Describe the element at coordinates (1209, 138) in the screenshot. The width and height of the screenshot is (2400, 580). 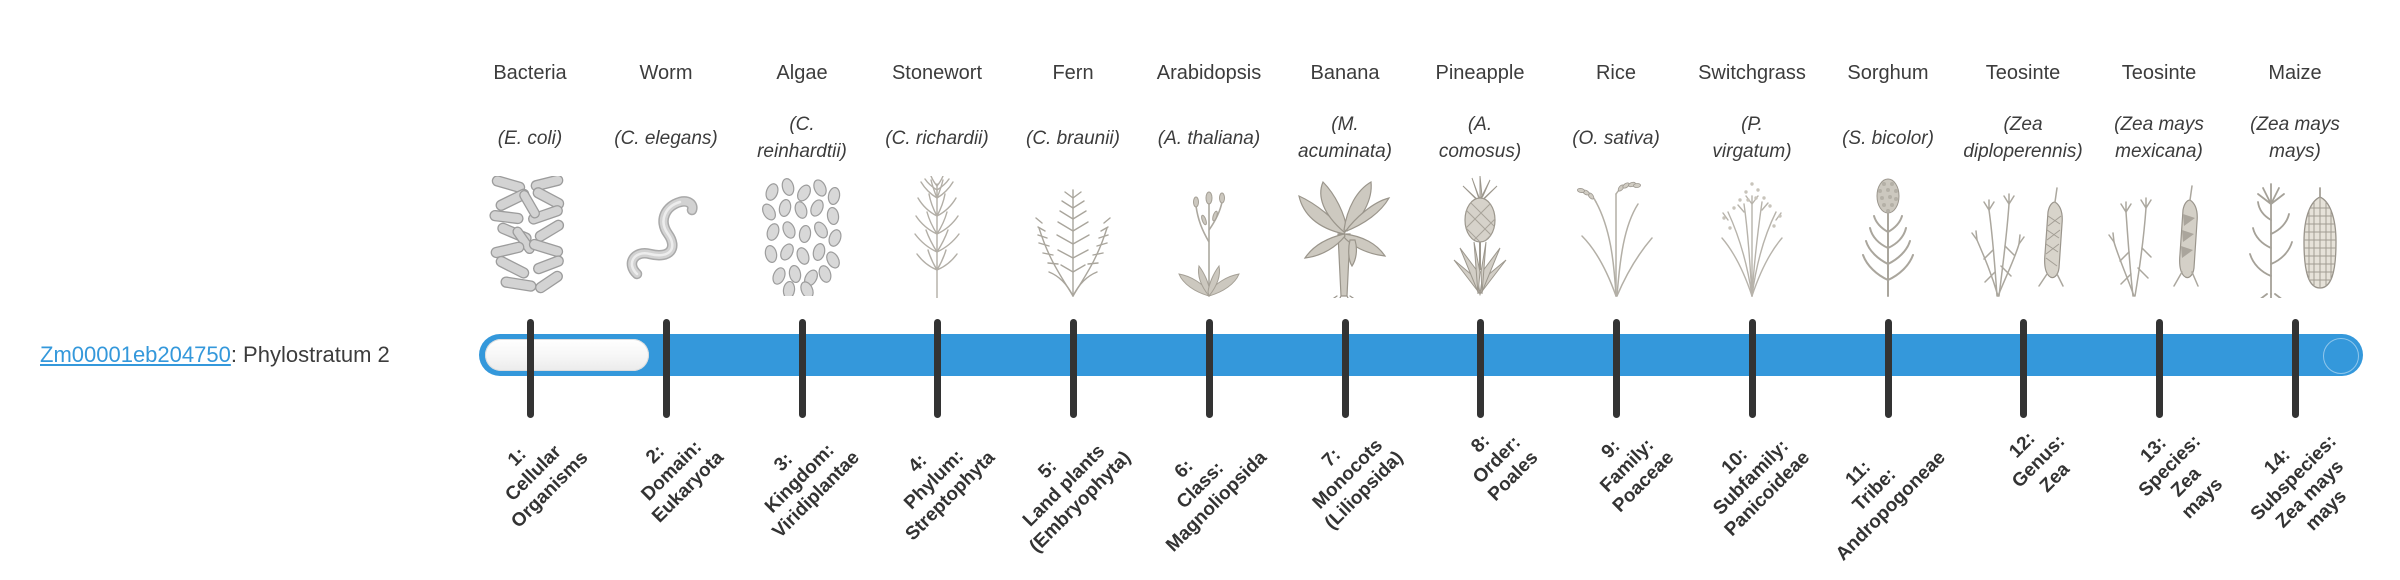
I see `organism-species: (A. thaliana)` at that location.